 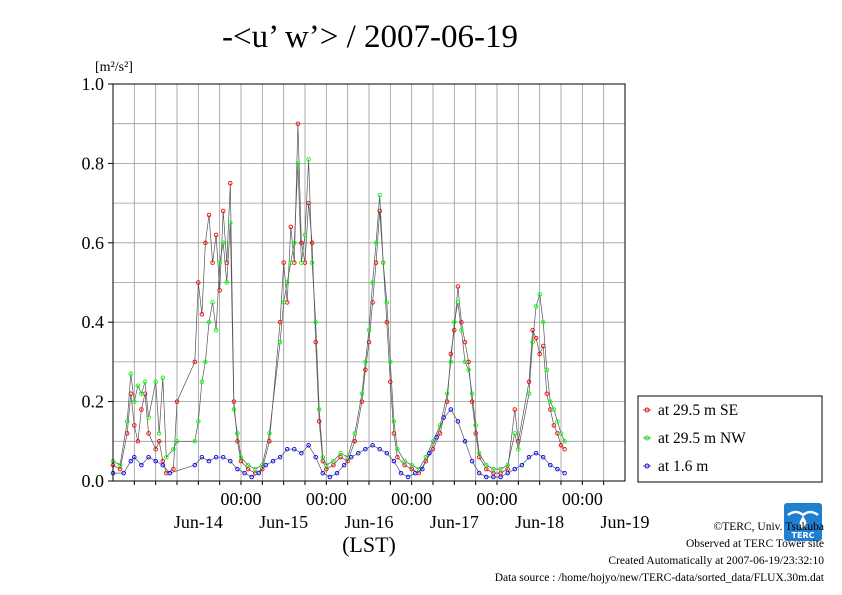 I want to click on x-day-label: Jun-15, so click(x=283, y=522).